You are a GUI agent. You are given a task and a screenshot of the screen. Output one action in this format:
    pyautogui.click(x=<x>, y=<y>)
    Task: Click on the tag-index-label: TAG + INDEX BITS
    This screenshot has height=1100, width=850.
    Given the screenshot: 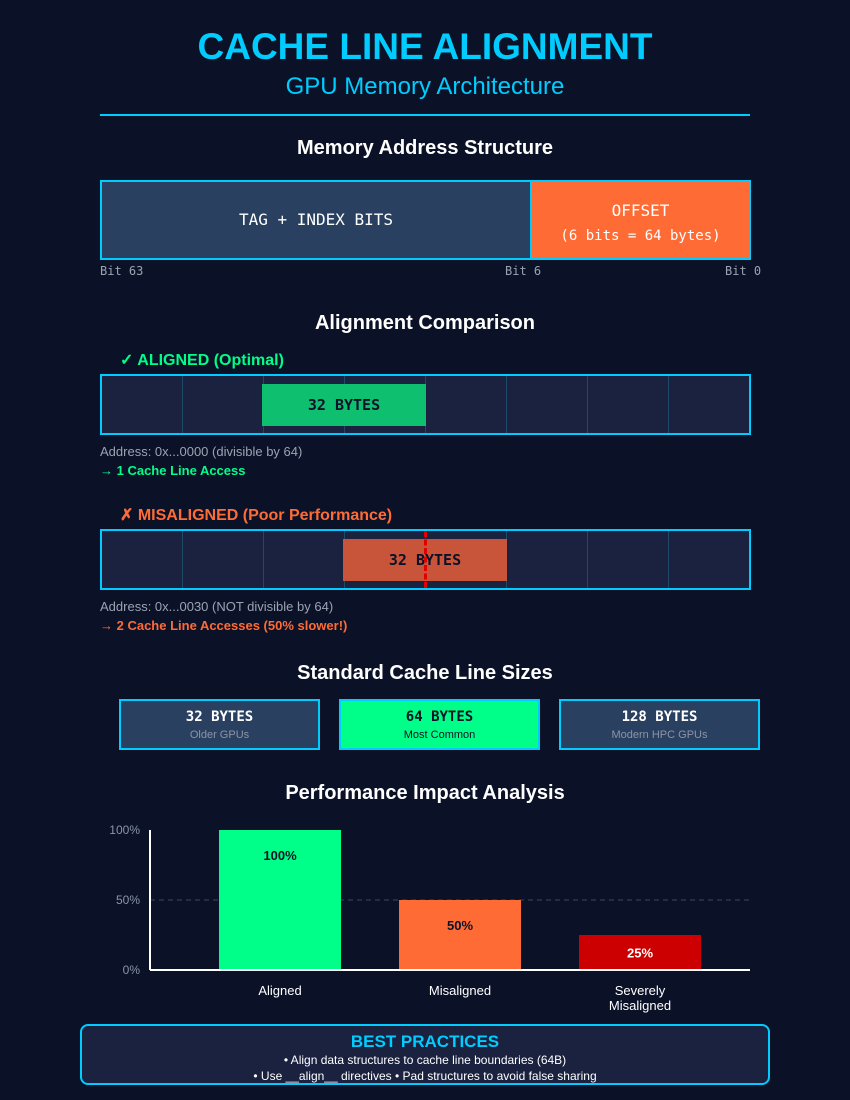 What is the action you would take?
    pyautogui.click(x=316, y=219)
    